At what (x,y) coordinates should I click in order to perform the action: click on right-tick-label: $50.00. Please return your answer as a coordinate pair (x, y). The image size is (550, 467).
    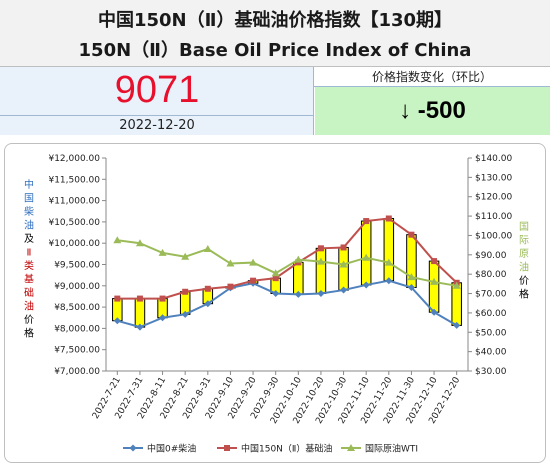
    Looking at the image, I should click on (491, 333).